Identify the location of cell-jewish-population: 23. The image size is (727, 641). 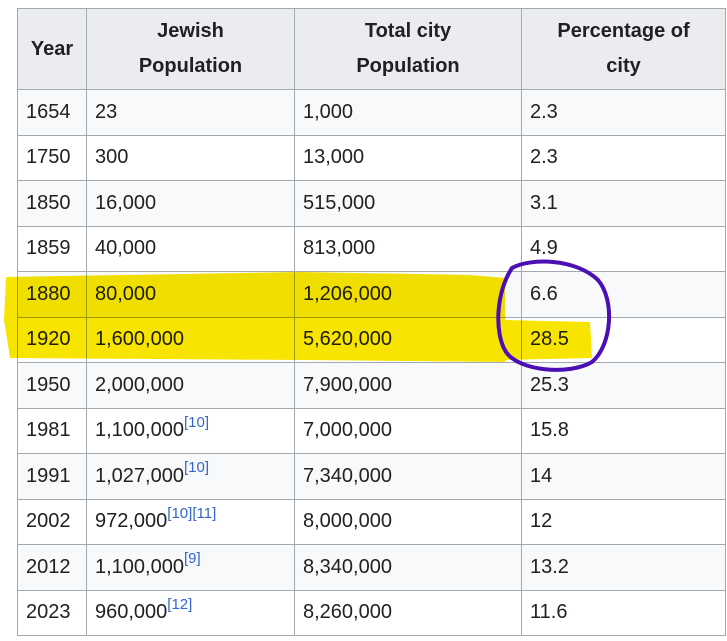
(190, 112).